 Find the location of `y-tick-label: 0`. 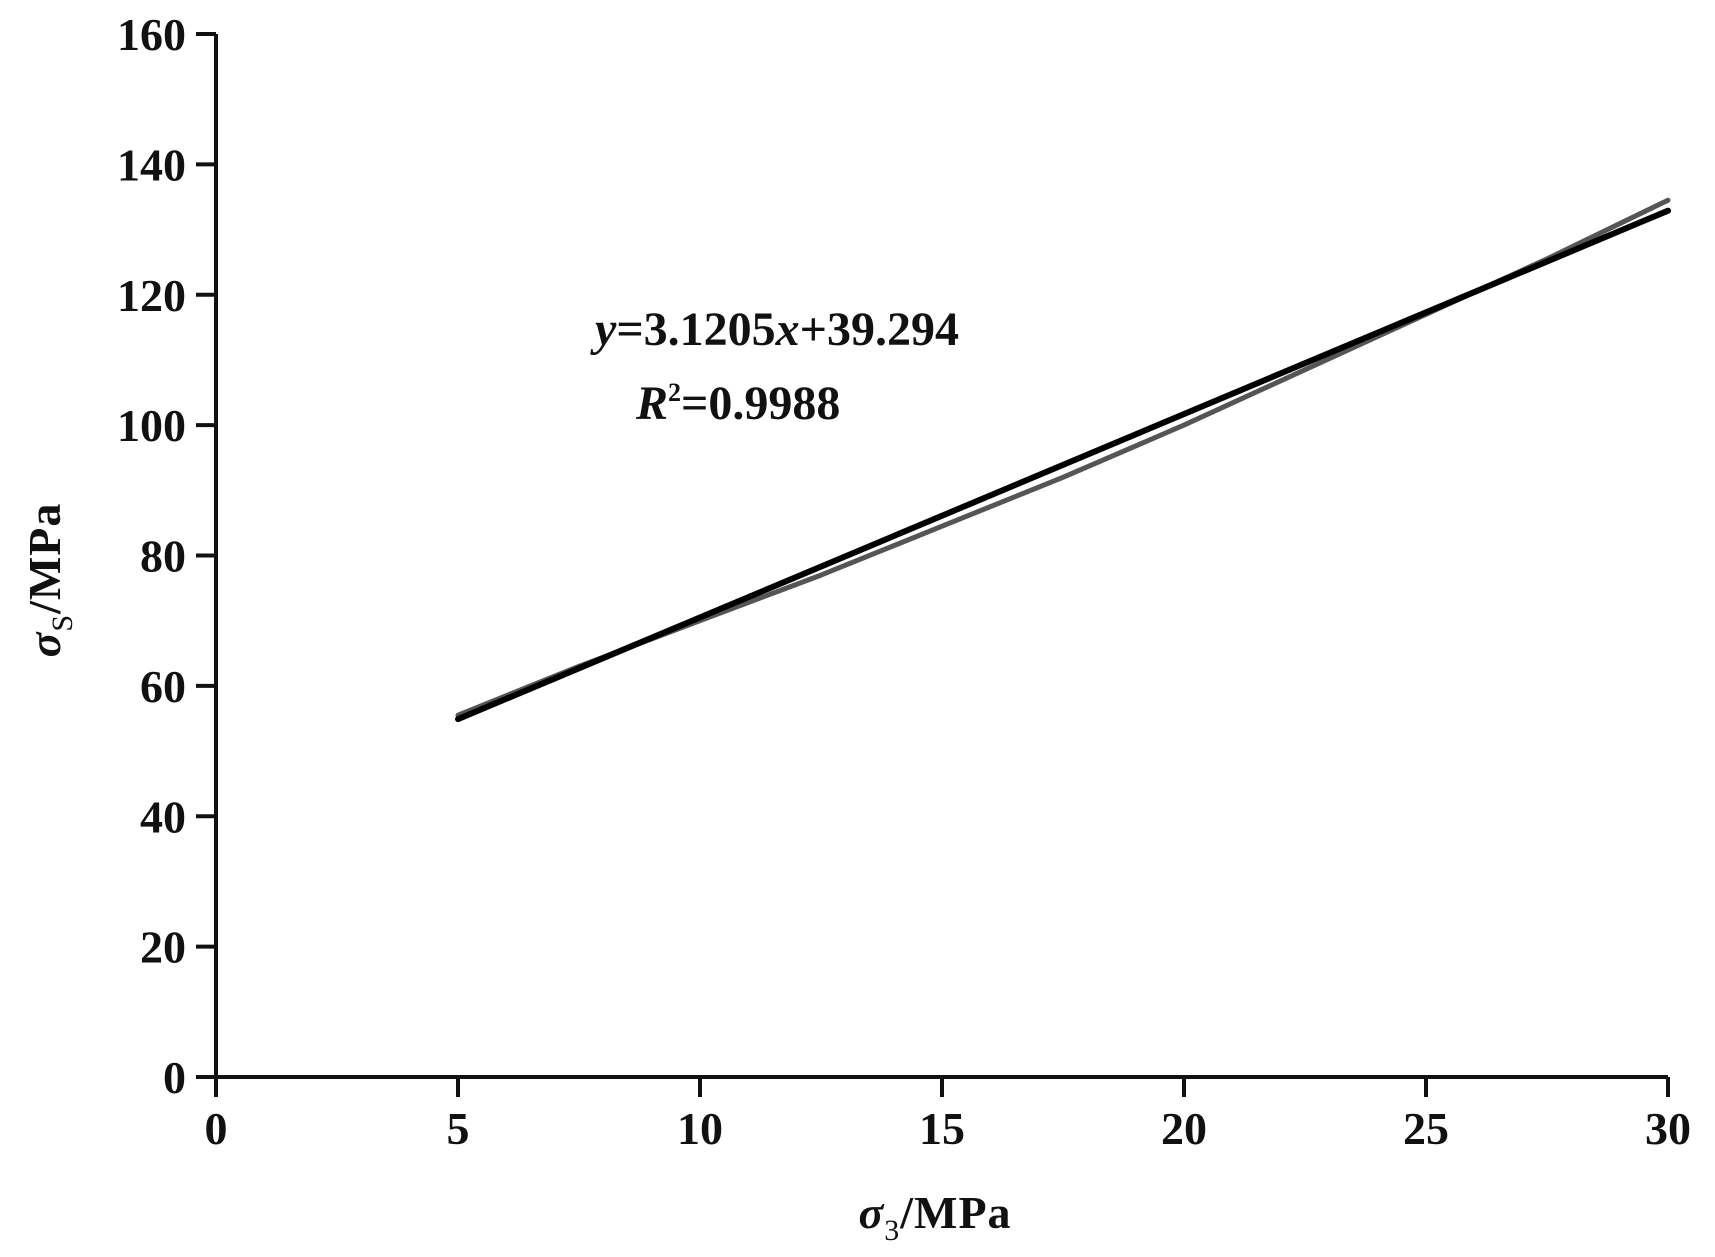

y-tick-label: 0 is located at coordinates (174, 1077).